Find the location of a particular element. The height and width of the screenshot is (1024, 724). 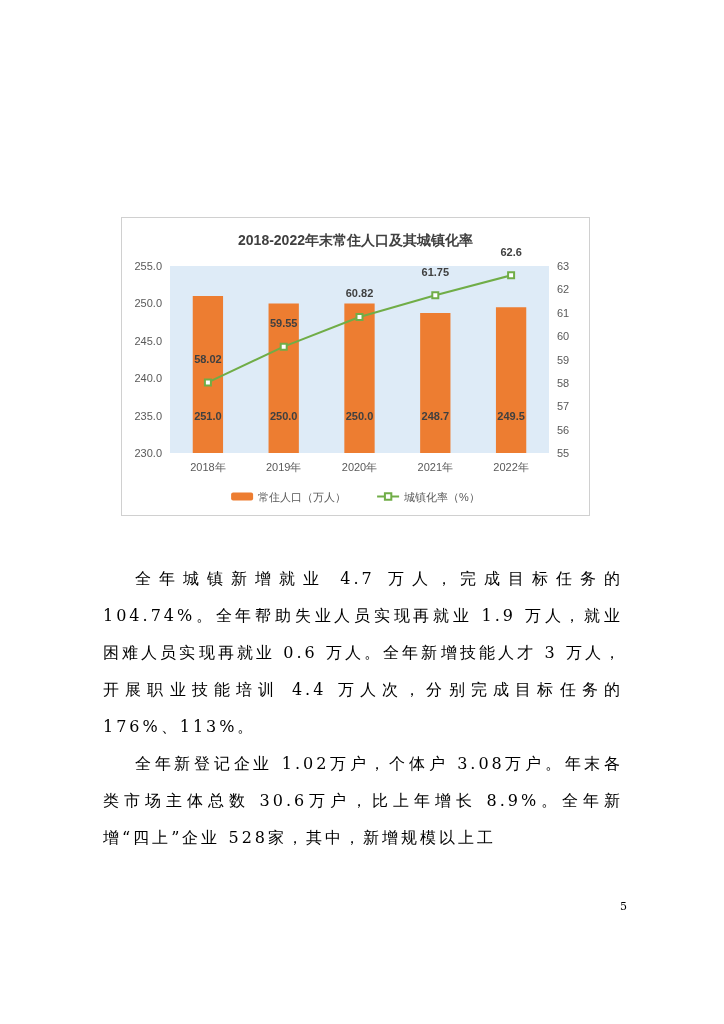

x-tick-label: 2020年 is located at coordinates (359, 466).